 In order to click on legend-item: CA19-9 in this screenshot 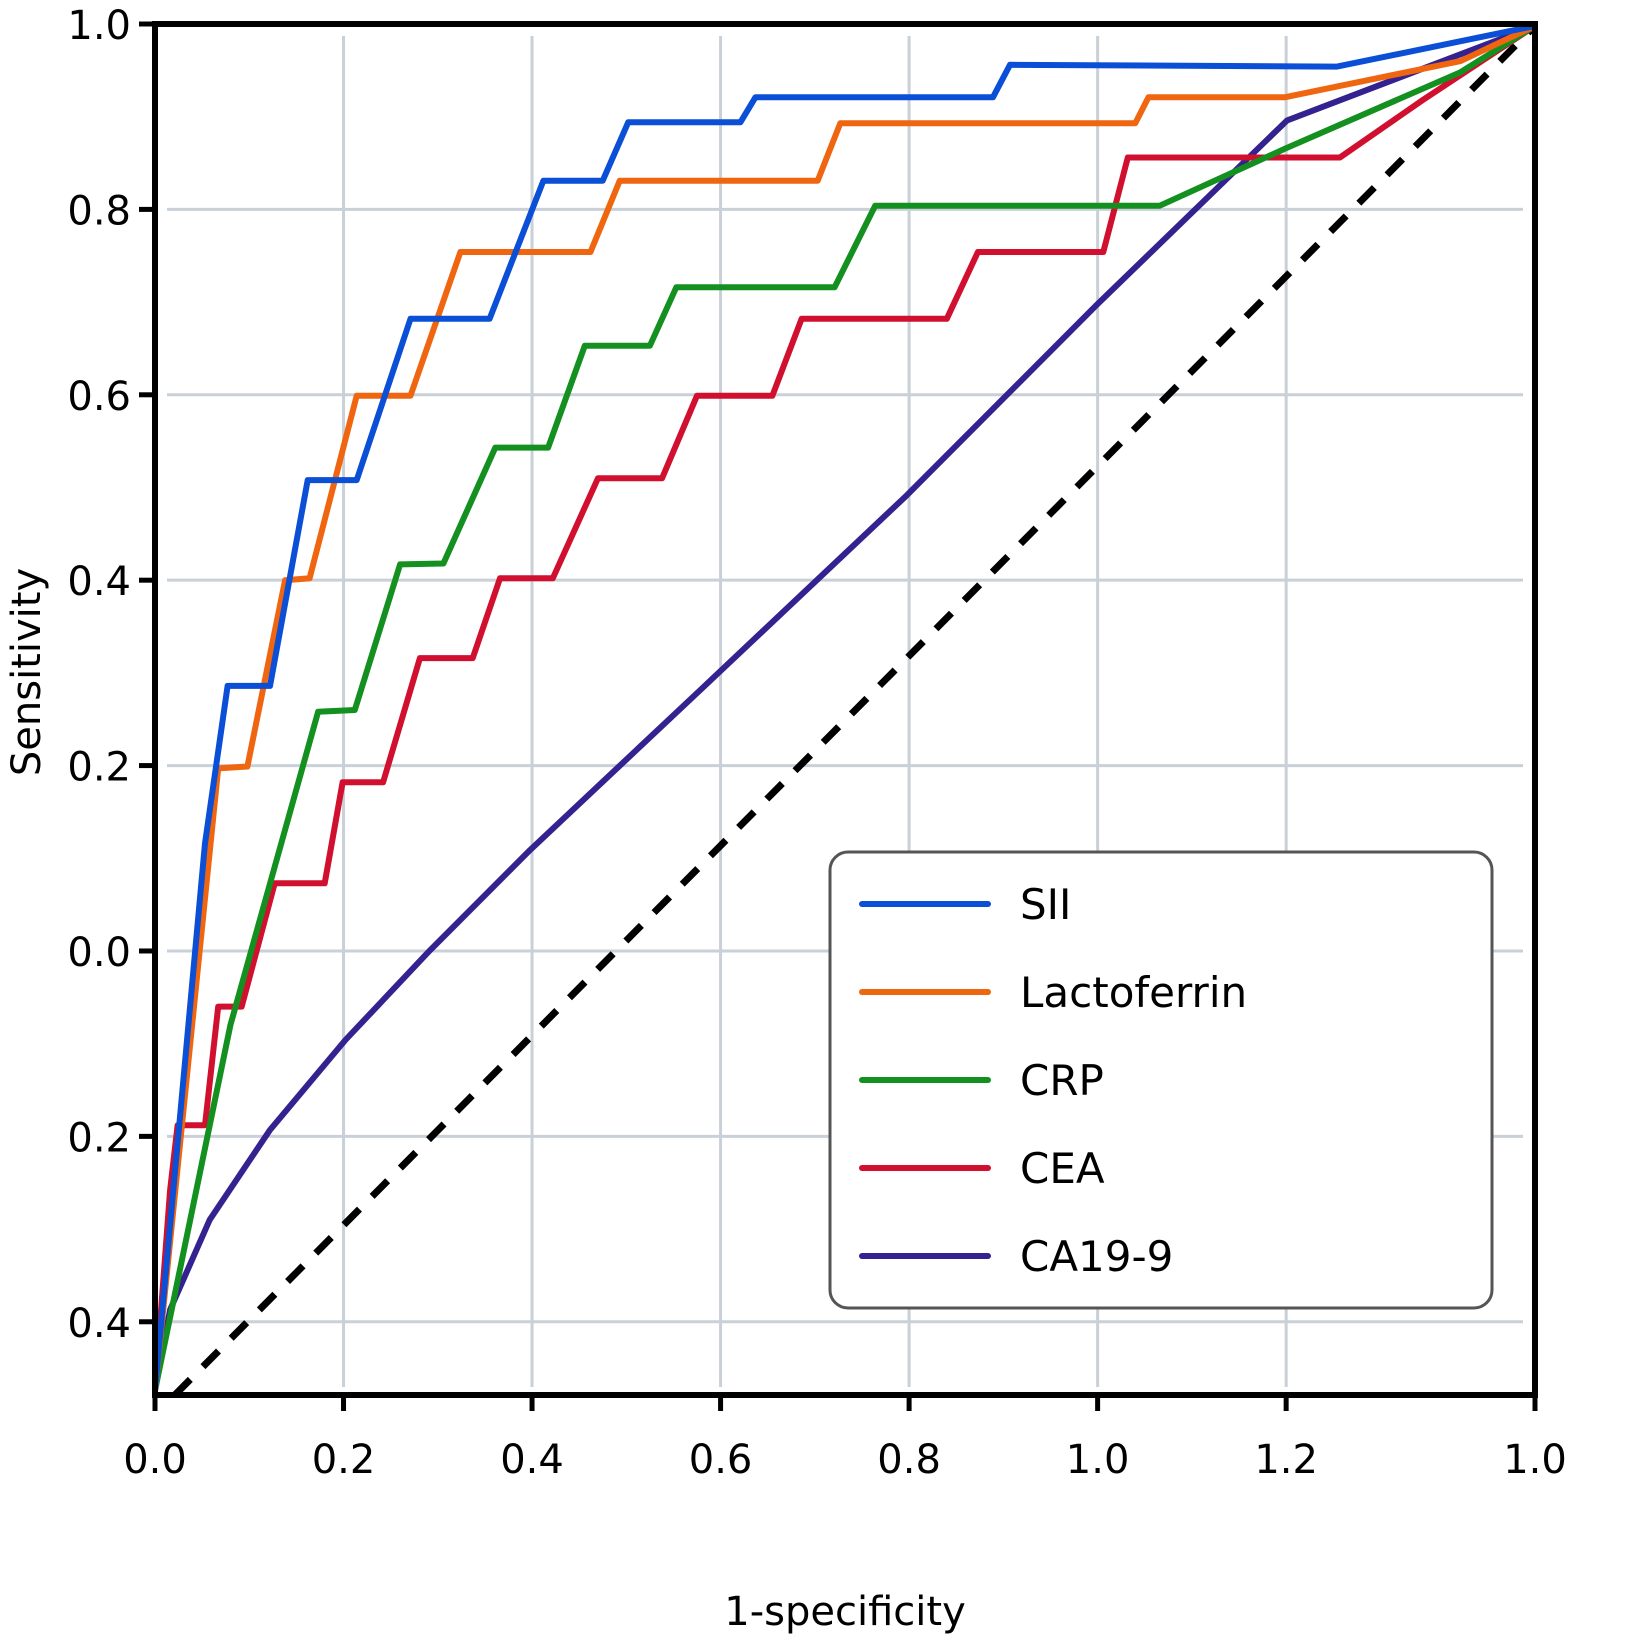, I will do `click(1016, 1256)`.